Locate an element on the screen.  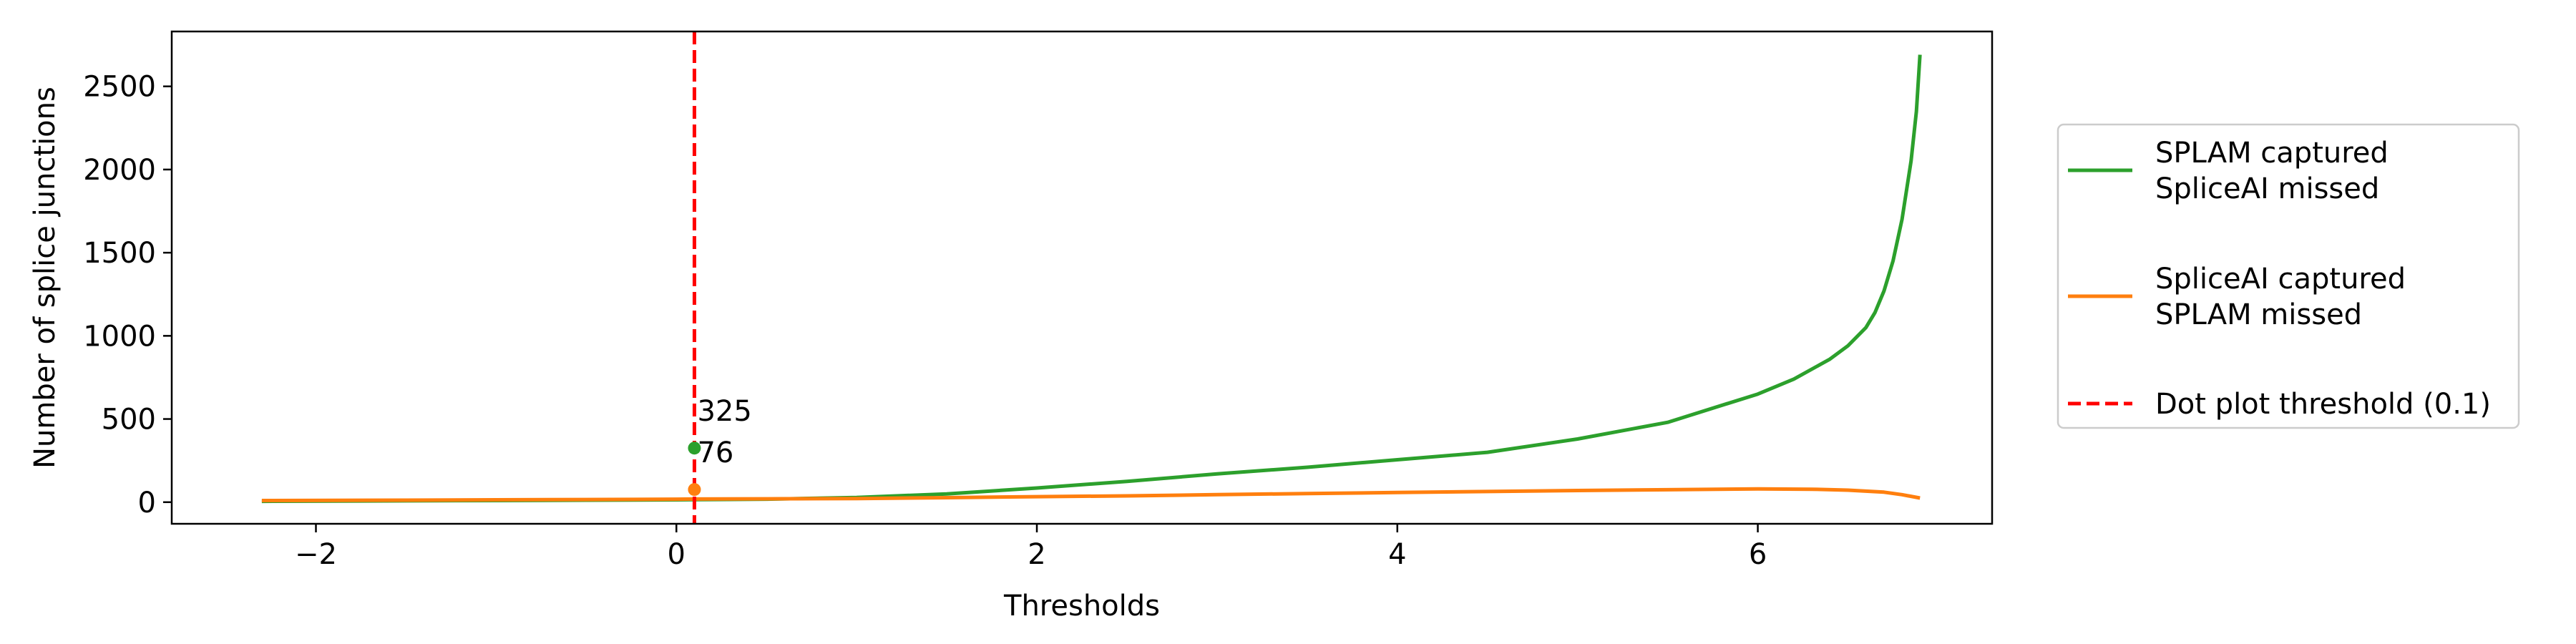
legend-label-0-1: SpliceAI missed is located at coordinates (2267, 188).